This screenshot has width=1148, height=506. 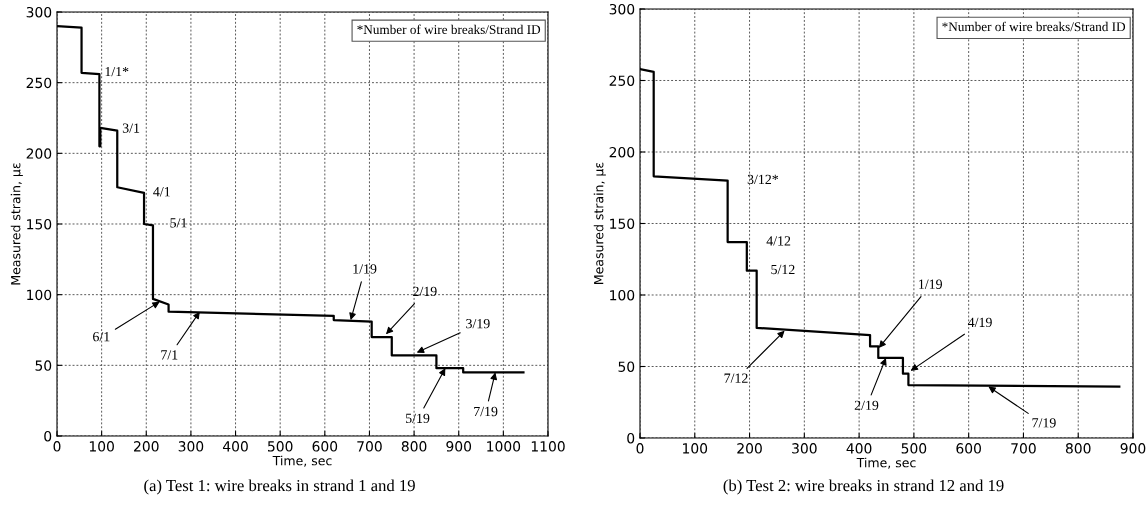 I want to click on annotation: 3/19, so click(x=478, y=323).